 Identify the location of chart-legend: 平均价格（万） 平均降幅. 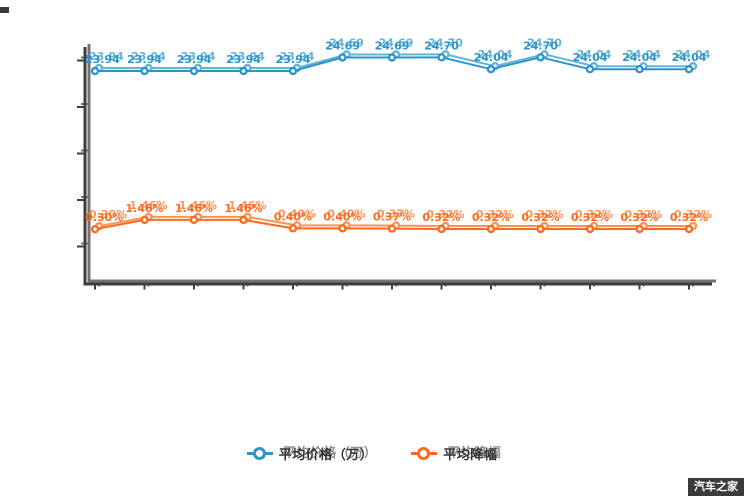
(372, 453).